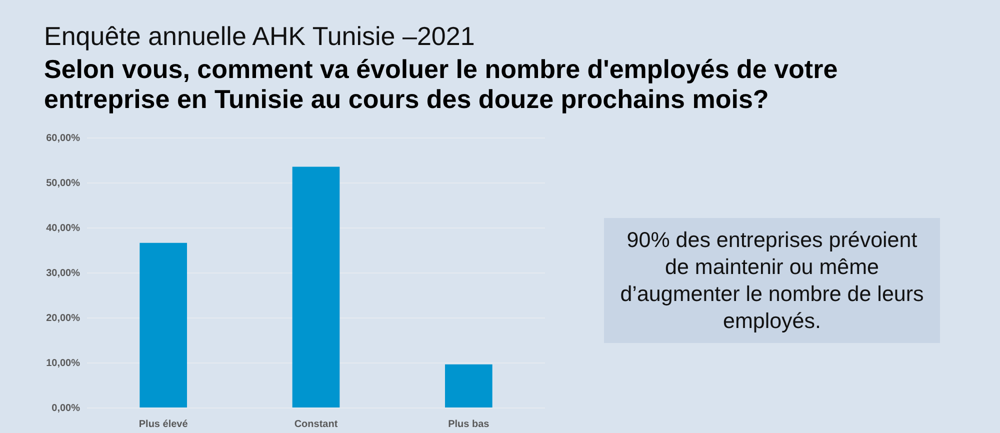 The height and width of the screenshot is (433, 1000). Describe the element at coordinates (63, 318) in the screenshot. I see `y-tick-label: 20,00%` at that location.